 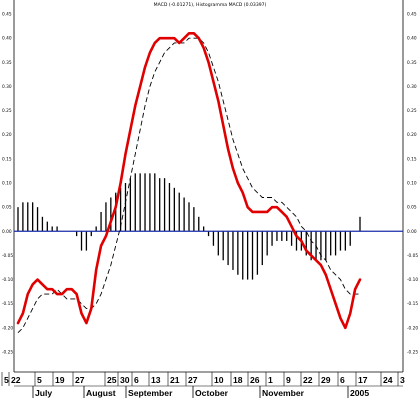 I want to click on x-month-label: September, so click(x=150, y=393).